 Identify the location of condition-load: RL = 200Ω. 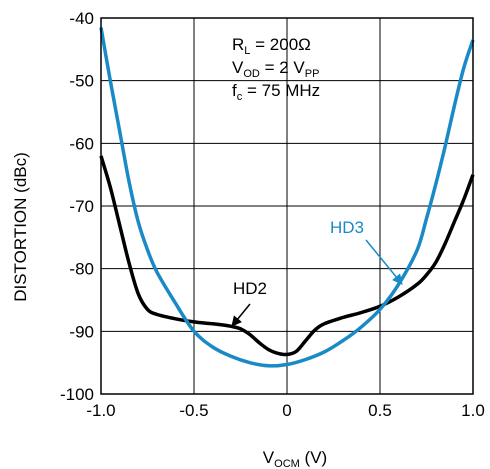
(271, 46).